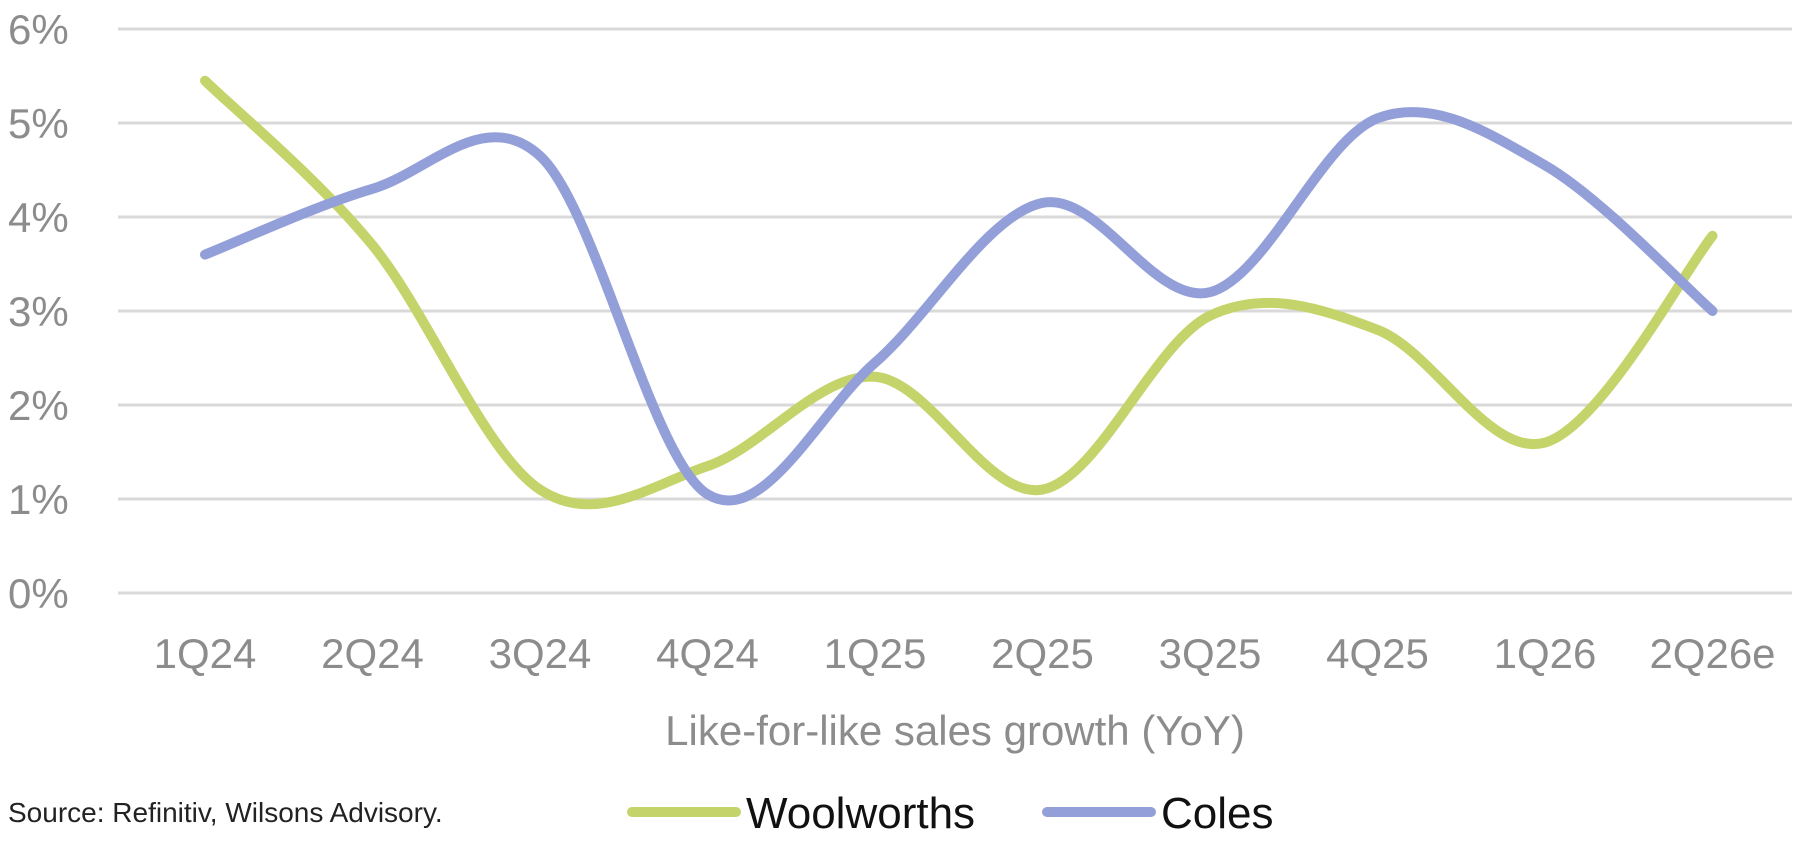 This screenshot has width=1800, height=867. I want to click on x-tick-label: 3Q24, so click(540, 653).